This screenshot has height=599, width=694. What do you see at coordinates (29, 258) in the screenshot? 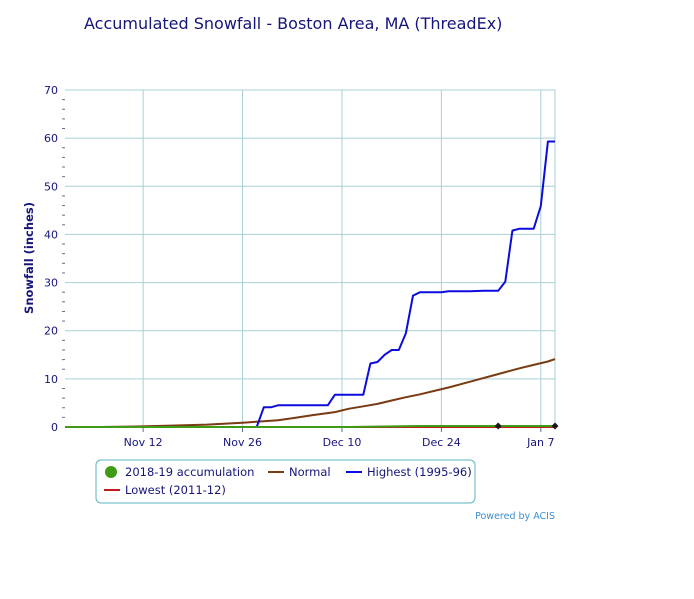
I see `y-axis-label: Snowfall (inches)` at bounding box center [29, 258].